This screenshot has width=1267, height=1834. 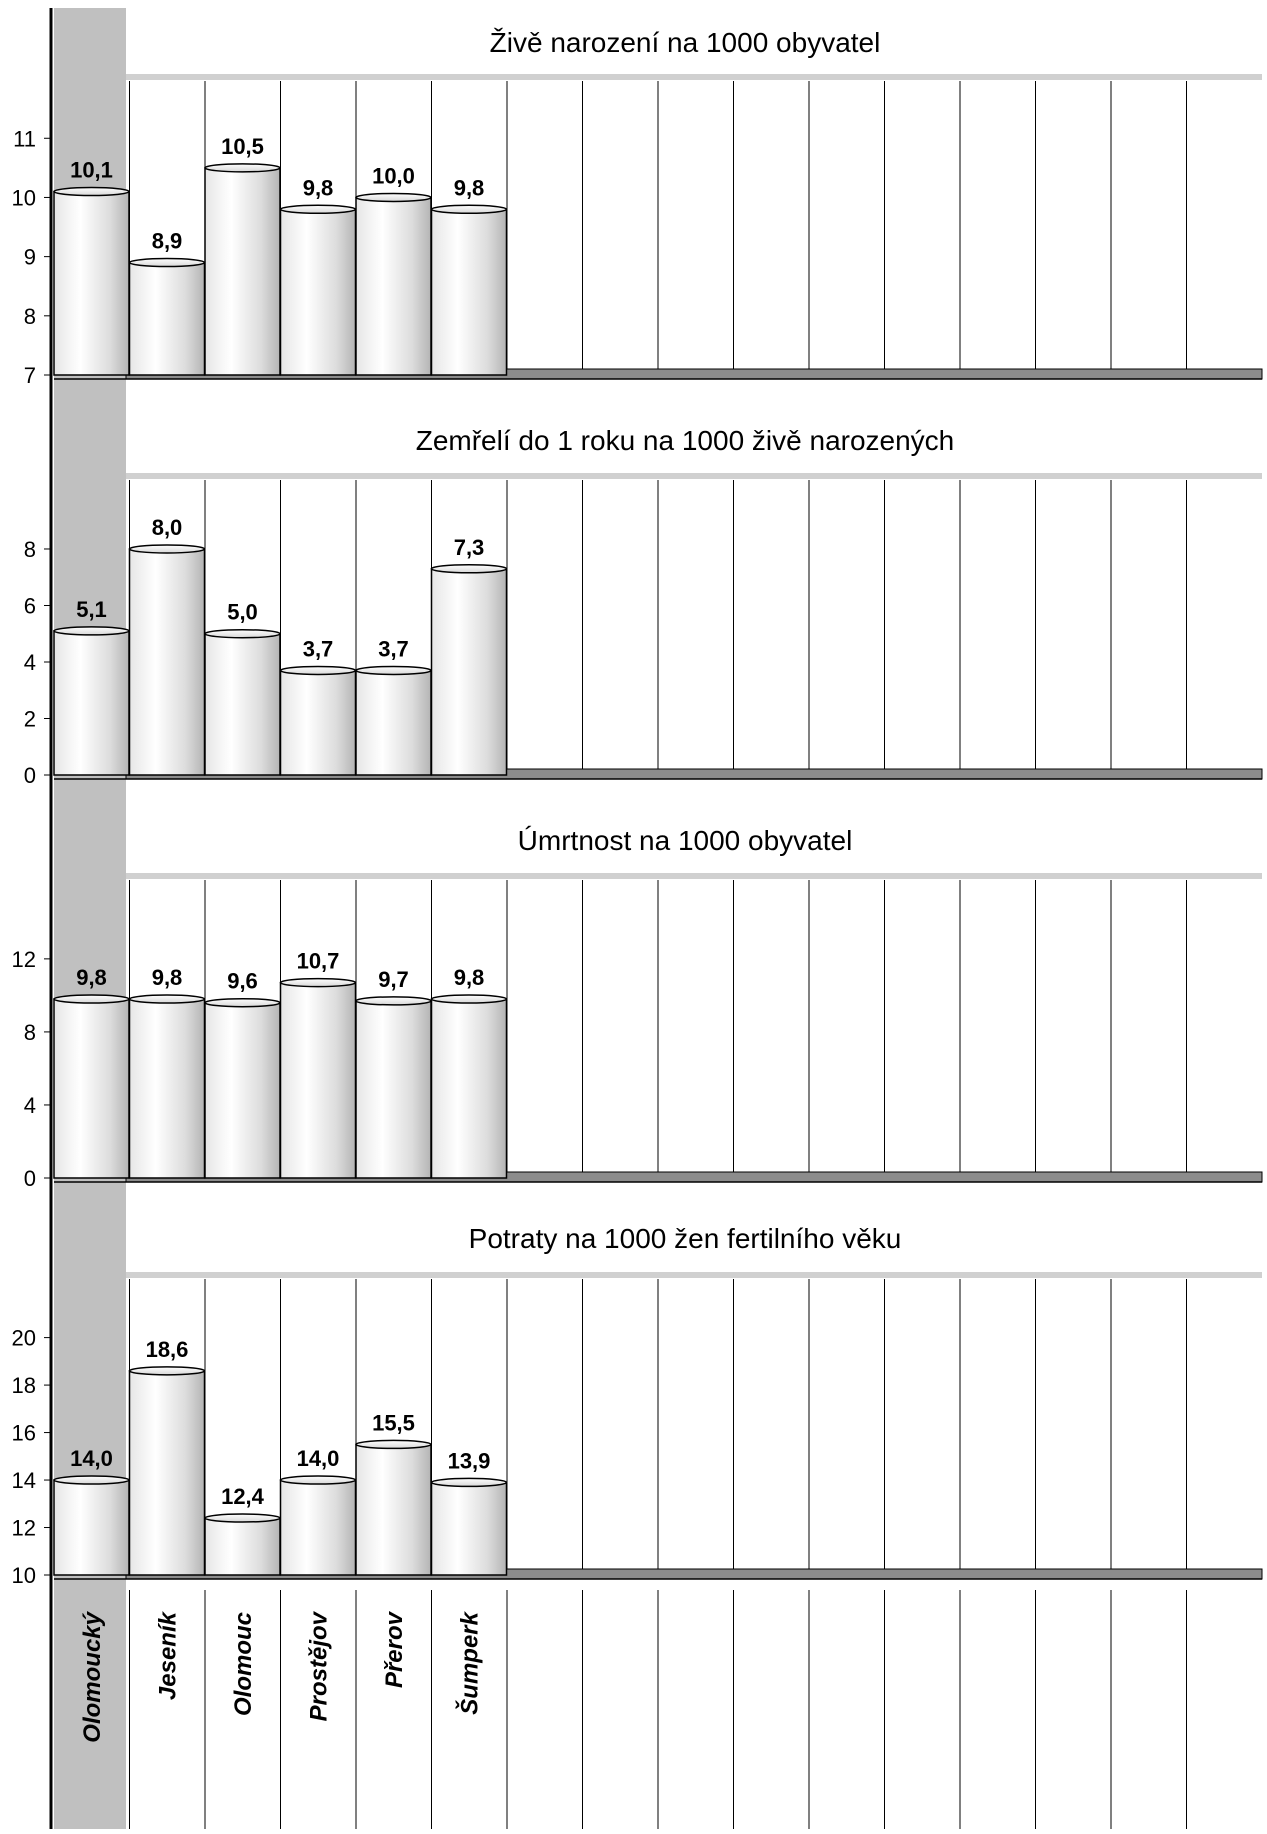 I want to click on bar: 9,6, so click(x=242, y=1074).